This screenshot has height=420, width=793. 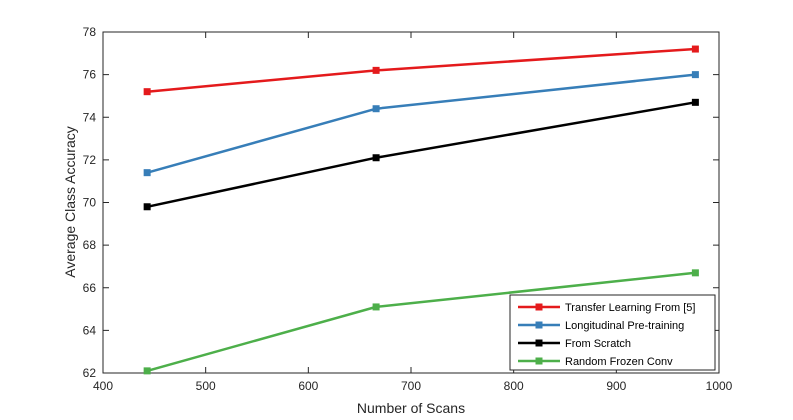 What do you see at coordinates (90, 32) in the screenshot?
I see `y-tick-label: 78` at bounding box center [90, 32].